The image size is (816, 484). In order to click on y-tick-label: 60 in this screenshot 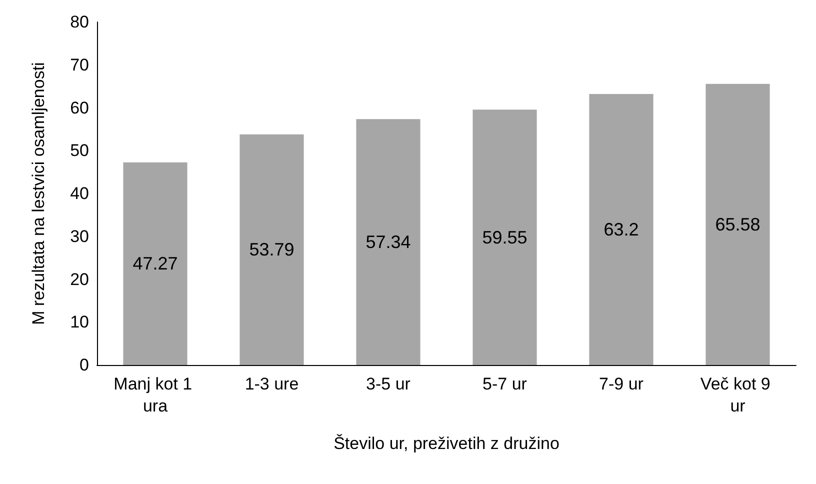, I will do `click(79, 108)`.